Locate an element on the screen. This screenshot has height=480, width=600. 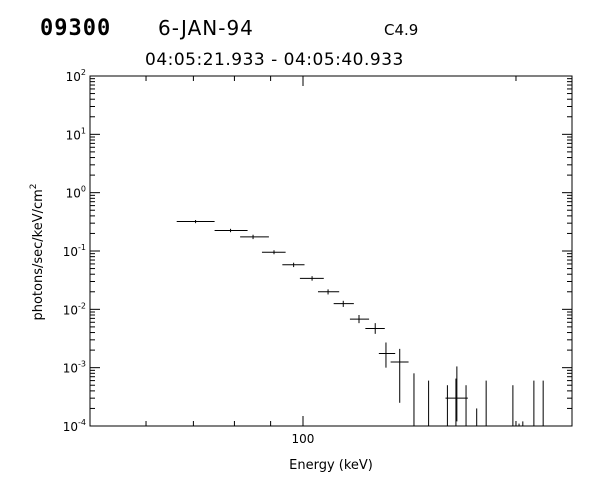
y-tick-label: 10⁻³ is located at coordinates (74, 368).